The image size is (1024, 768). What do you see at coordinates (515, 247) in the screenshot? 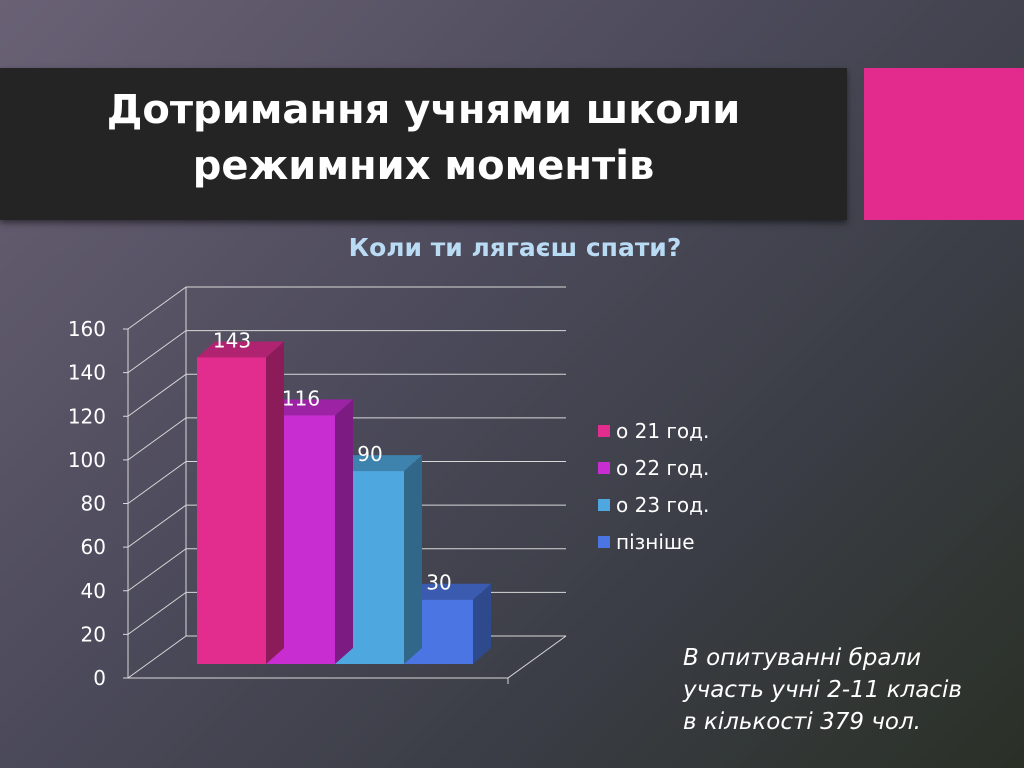
I see `chart-title: Коли ти лягаєш спати?` at bounding box center [515, 247].